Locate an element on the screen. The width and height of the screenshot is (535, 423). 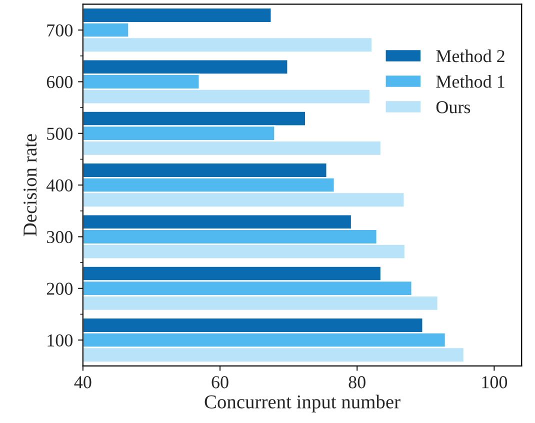
legend-label: Ours is located at coordinates (453, 107).